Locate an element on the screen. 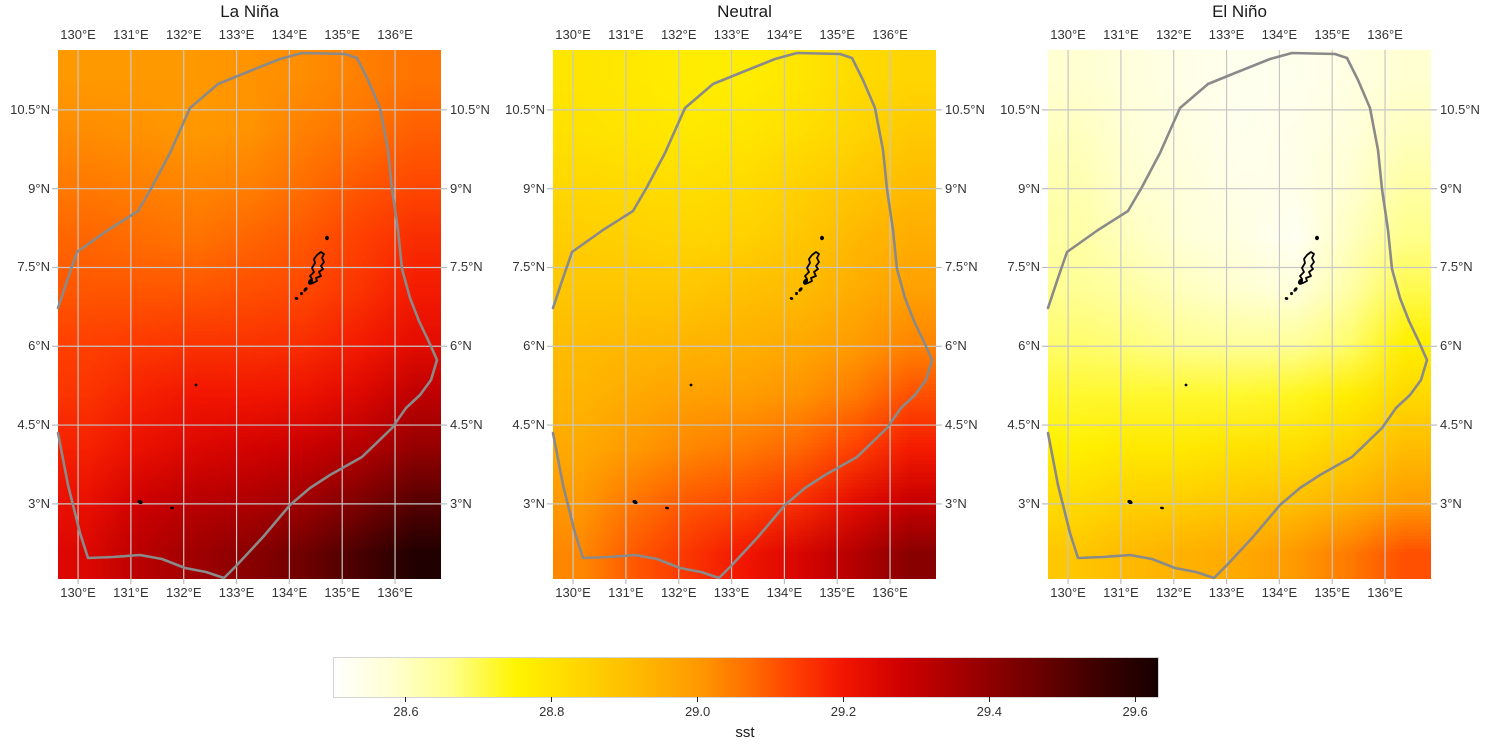 The image size is (1490, 753). facet-title-neutral: Neutral is located at coordinates (744, 11).